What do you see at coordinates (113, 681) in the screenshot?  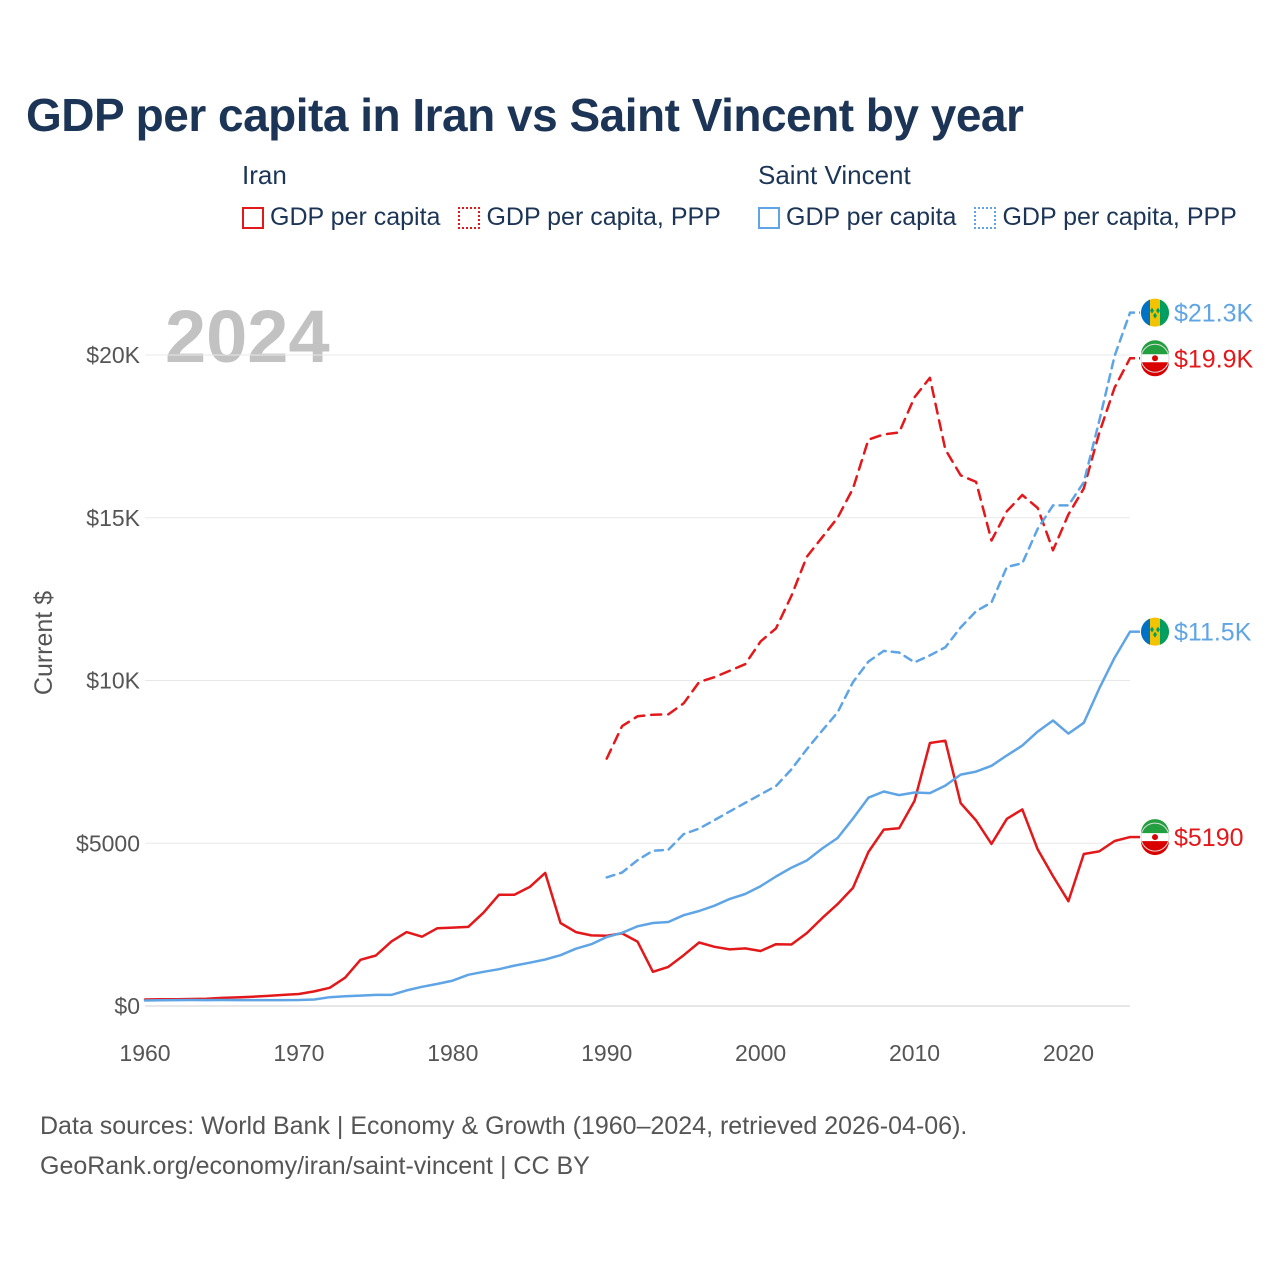 I see `y-tick-label: $10K` at bounding box center [113, 681].